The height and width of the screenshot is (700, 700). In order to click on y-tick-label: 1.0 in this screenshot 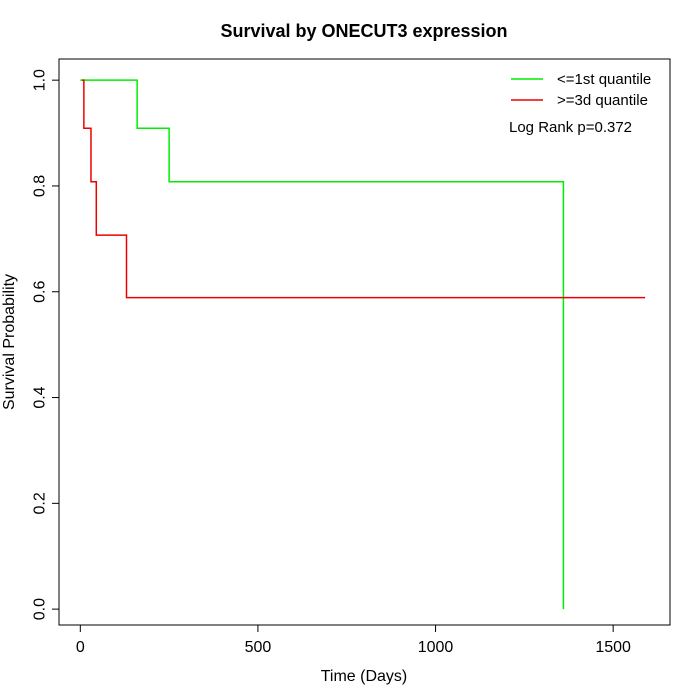, I will do `click(40, 80)`.